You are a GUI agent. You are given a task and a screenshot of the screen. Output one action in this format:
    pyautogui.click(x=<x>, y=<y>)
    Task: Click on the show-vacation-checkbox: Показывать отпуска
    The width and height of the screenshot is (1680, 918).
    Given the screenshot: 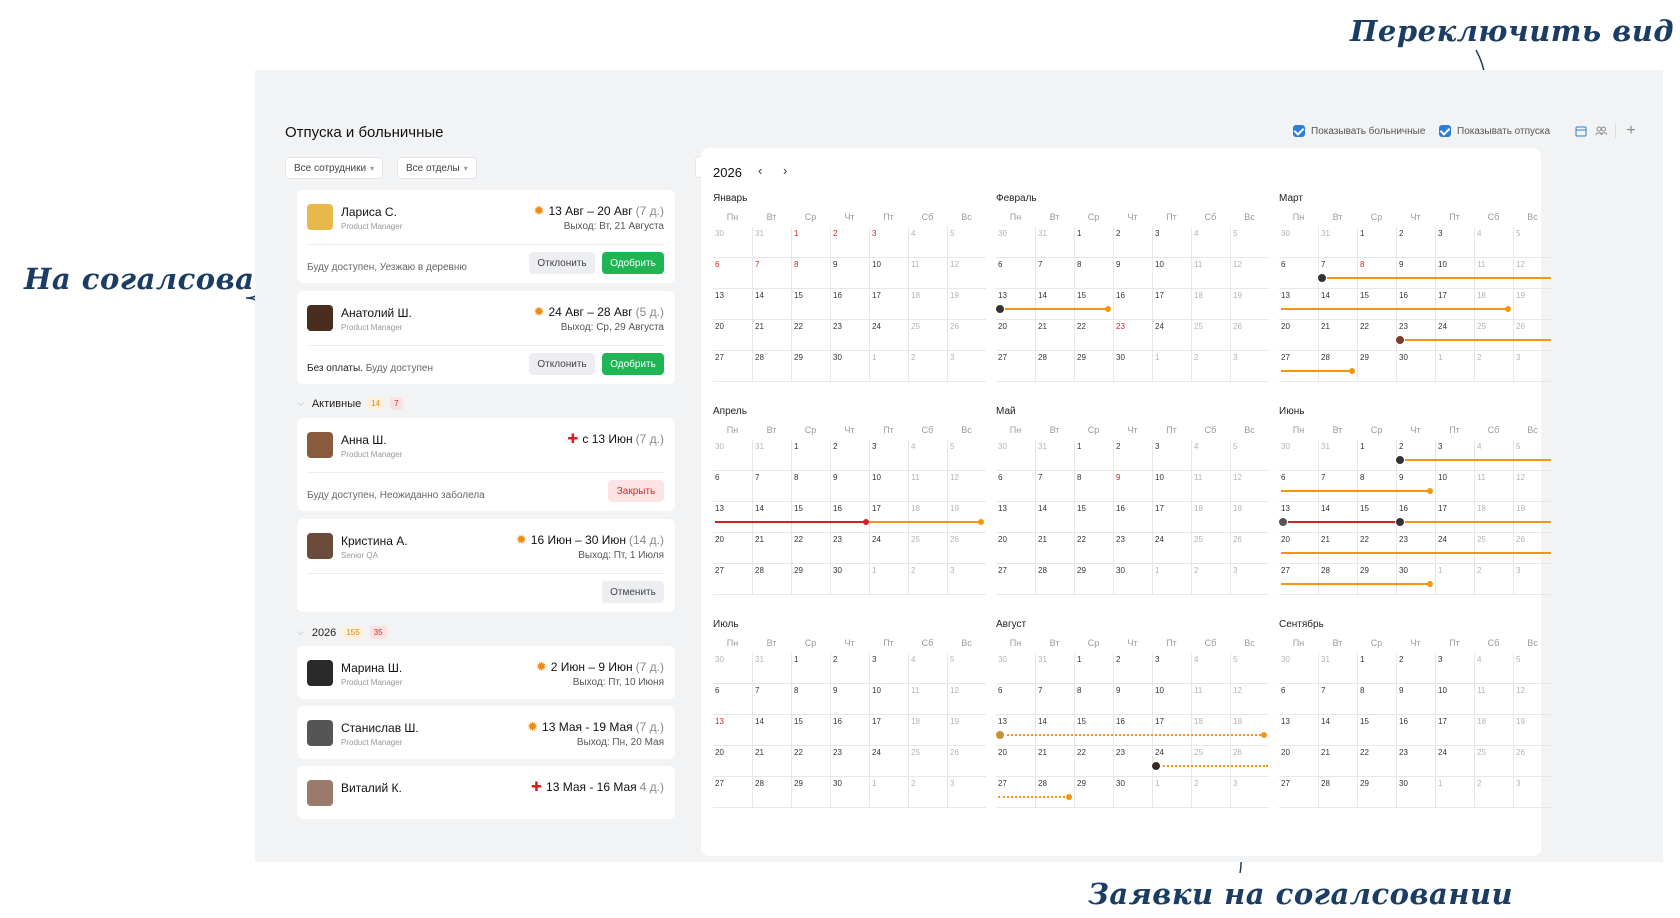 What is the action you would take?
    pyautogui.click(x=1494, y=131)
    